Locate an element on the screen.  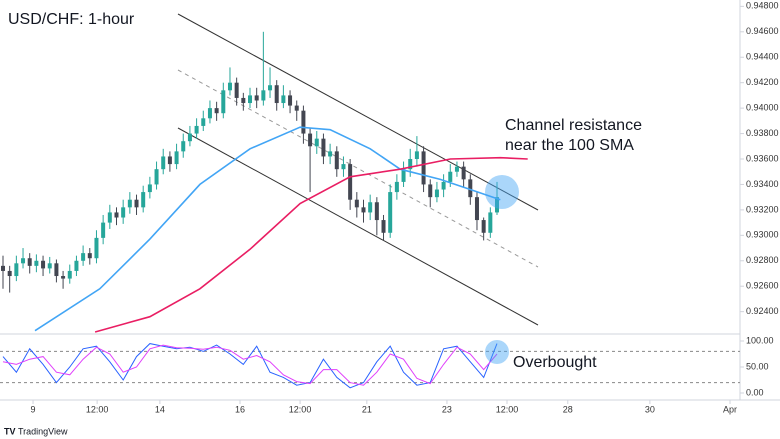
oscillator-line is located at coordinates (250, 366).